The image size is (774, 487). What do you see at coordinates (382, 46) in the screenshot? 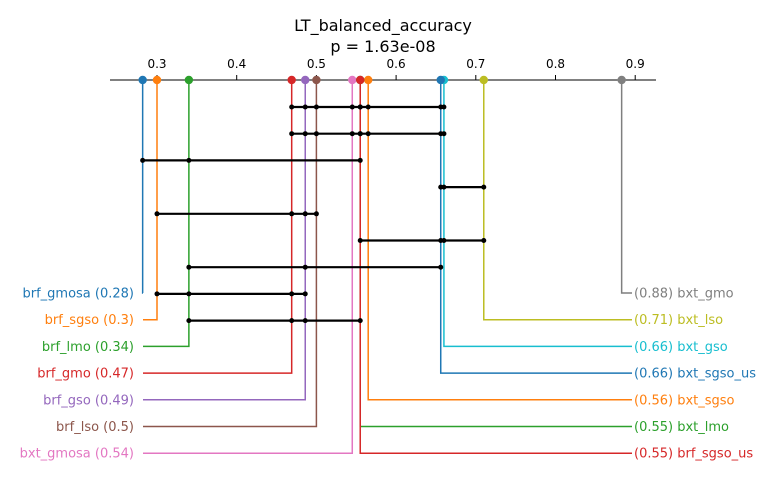
I see `chart-subtitle: p = 1.63e-08` at bounding box center [382, 46].